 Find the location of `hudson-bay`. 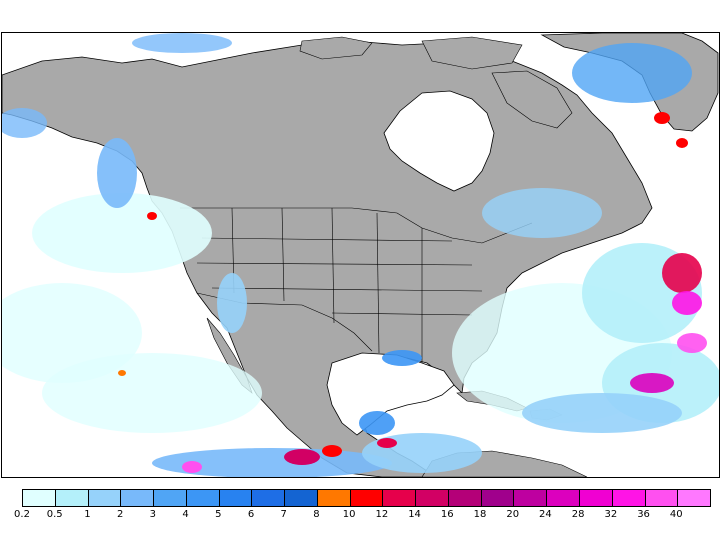

hudson-bay is located at coordinates (439, 141).